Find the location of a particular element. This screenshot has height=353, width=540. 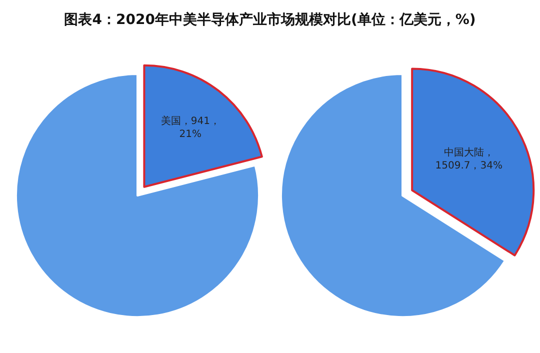

slice-label: 中国大陆， 1509.7，34% is located at coordinates (468, 159).